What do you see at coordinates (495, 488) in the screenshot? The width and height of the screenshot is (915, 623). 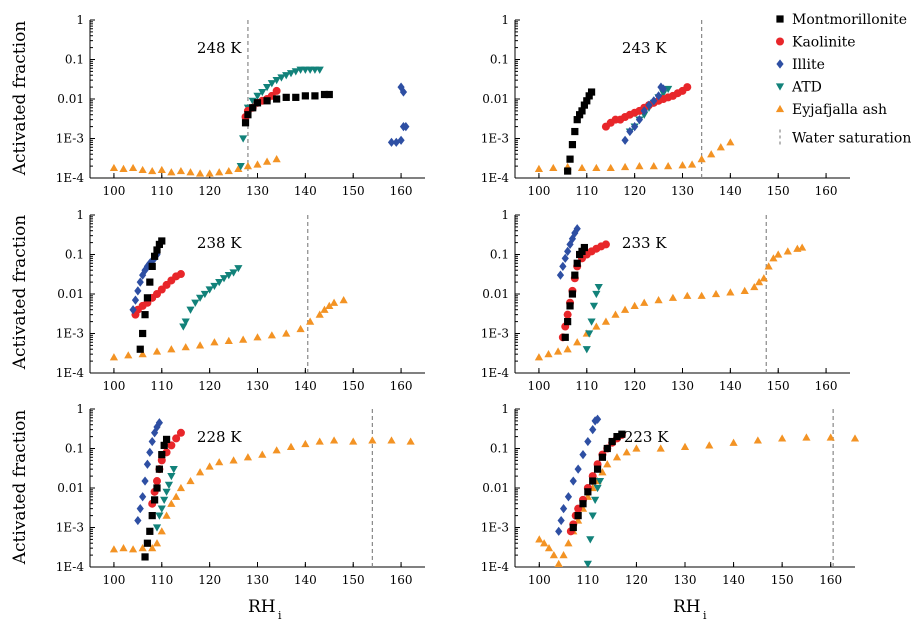 I see `y-tick-label: 0.01` at bounding box center [495, 488].